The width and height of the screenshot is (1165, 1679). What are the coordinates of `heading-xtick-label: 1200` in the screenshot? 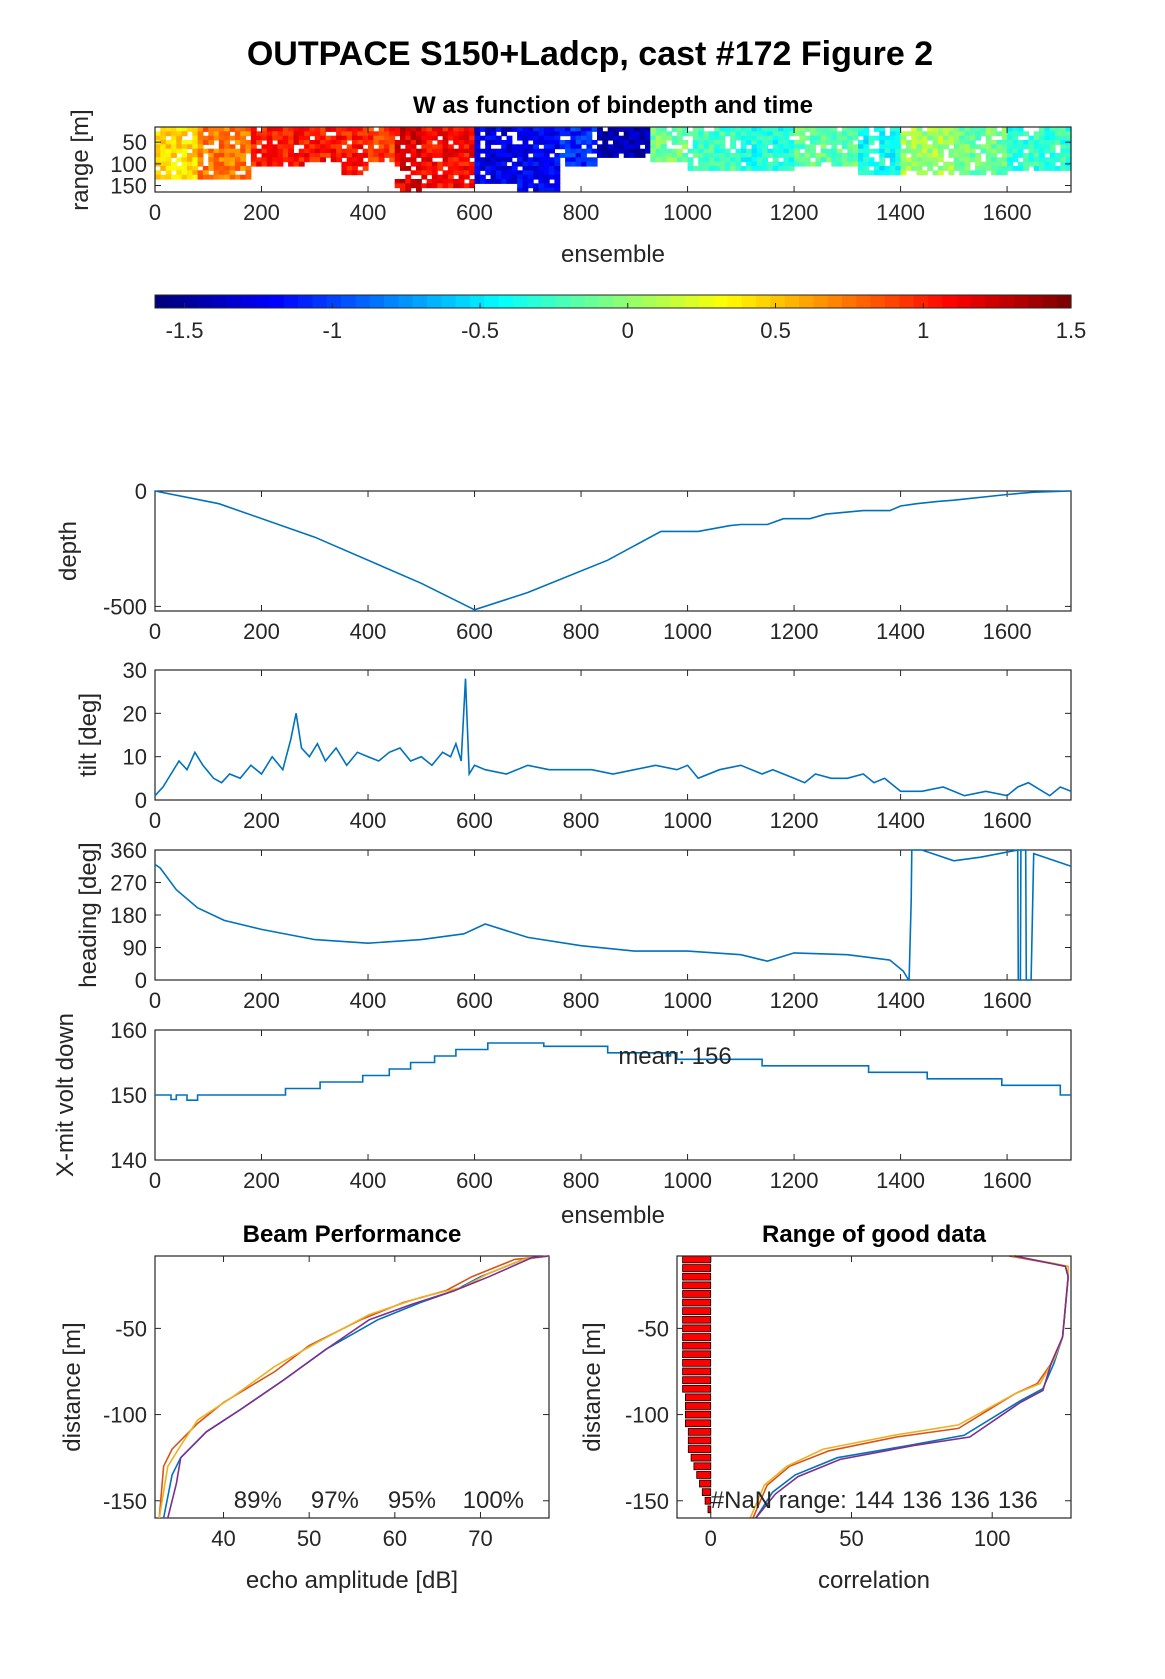 It's located at (794, 1000).